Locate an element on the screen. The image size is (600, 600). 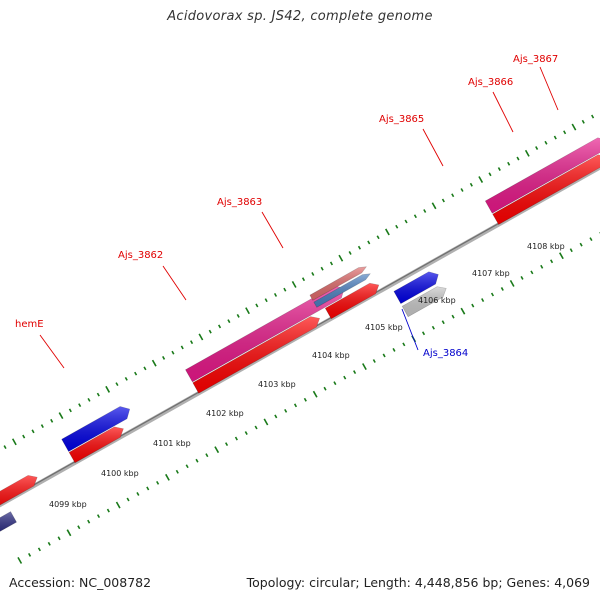
gene-label: Ajs_3862 is located at coordinates (140, 255).